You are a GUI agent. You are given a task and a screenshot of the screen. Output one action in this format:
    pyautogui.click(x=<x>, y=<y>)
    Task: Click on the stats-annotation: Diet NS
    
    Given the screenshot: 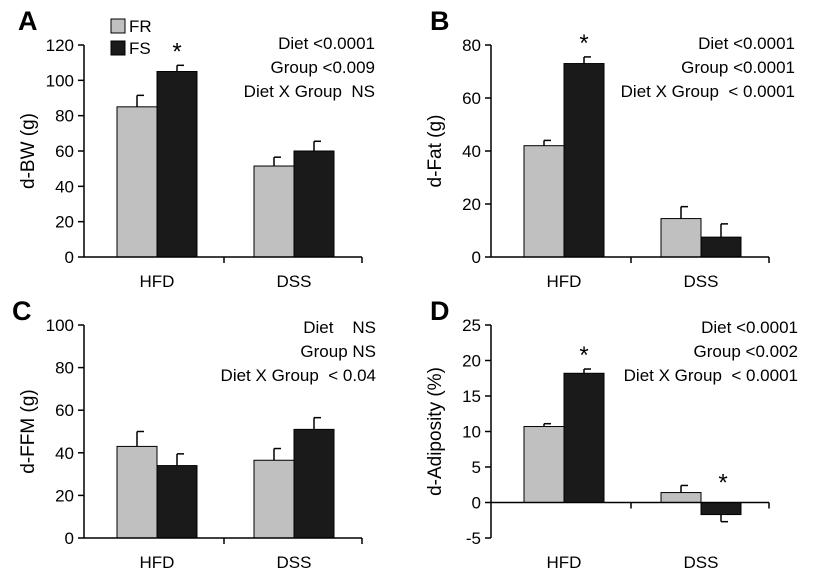 What is the action you would take?
    pyautogui.click(x=339, y=327)
    